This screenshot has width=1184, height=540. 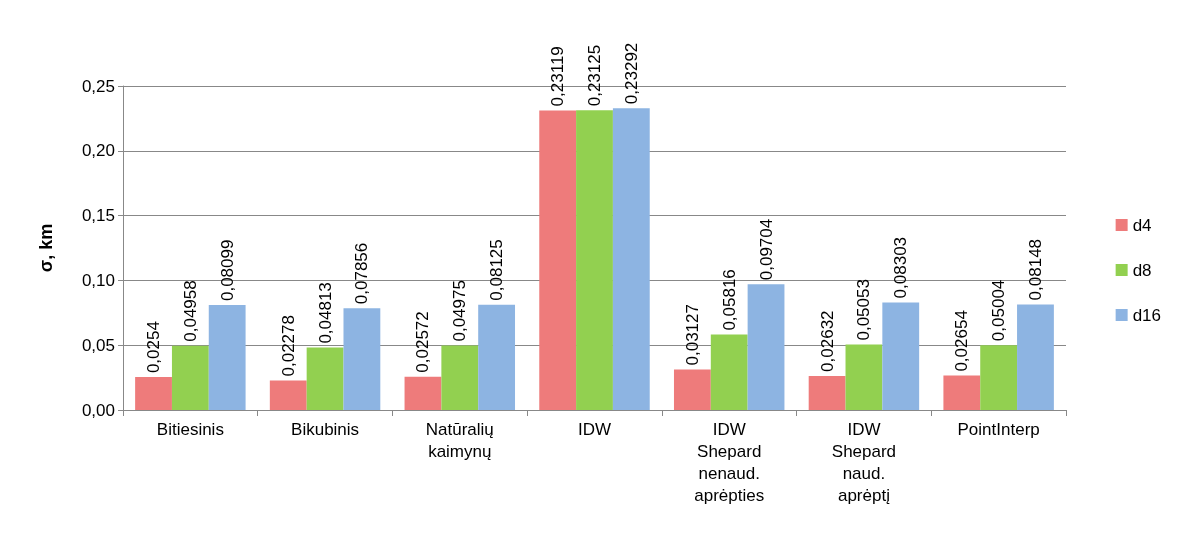 I want to click on legend-label: d8, so click(x=1142, y=270).